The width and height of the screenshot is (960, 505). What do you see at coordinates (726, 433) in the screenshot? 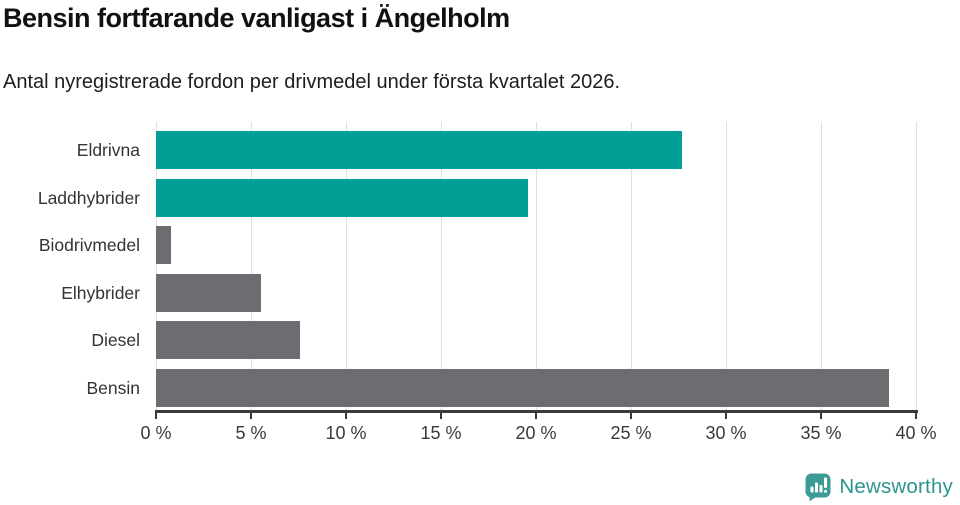
I see `x-axis-tick-label: 30 %` at bounding box center [726, 433].